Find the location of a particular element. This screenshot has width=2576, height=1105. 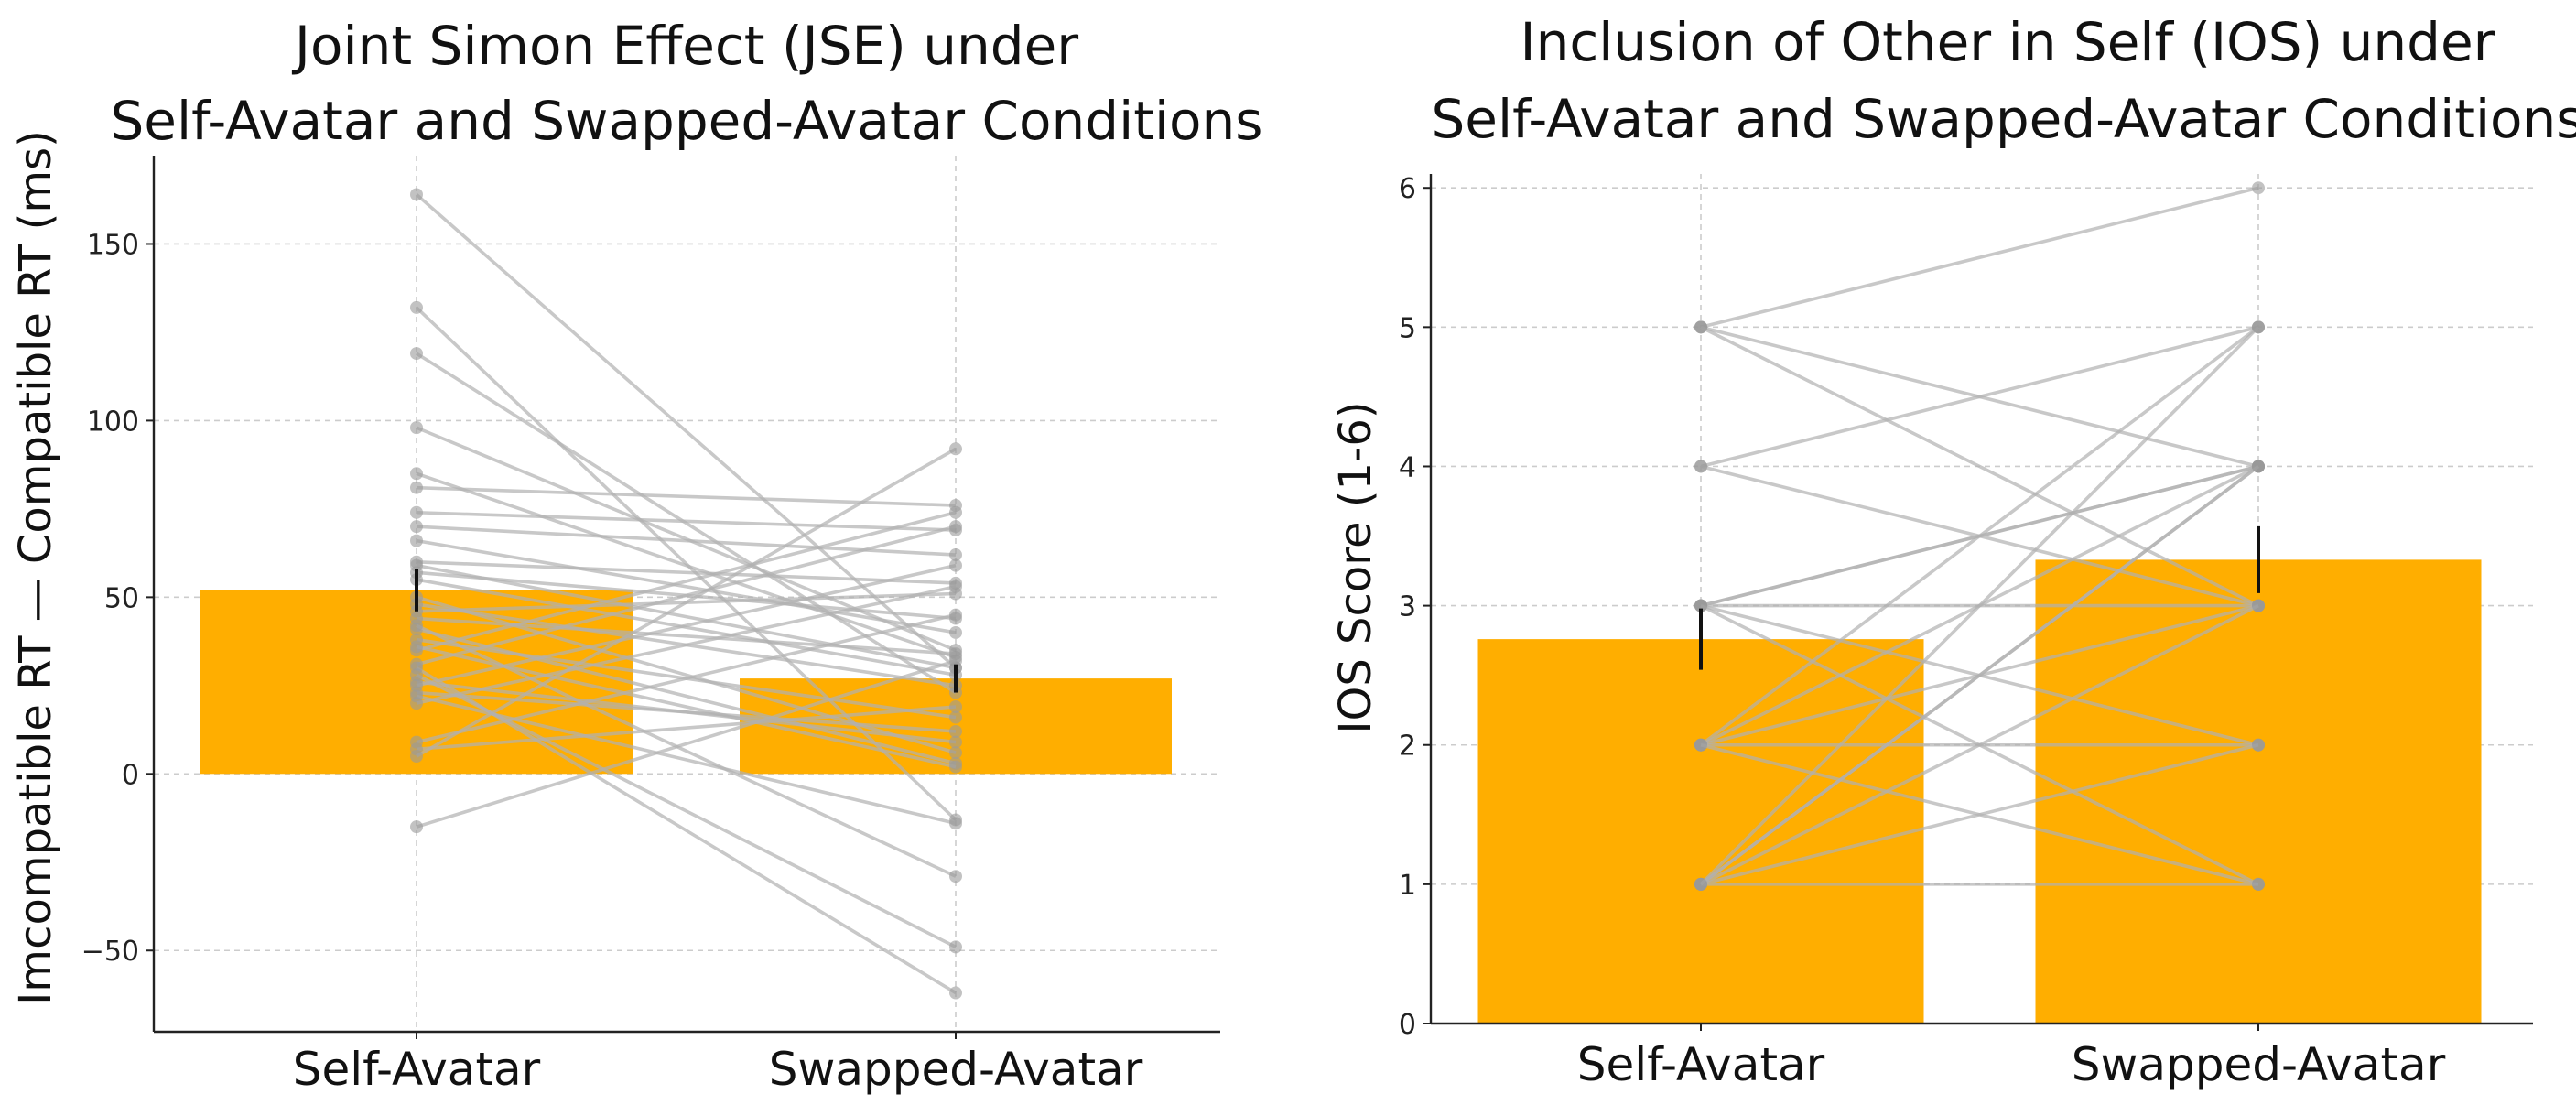

bar-swapped-avatar is located at coordinates (2259, 791).